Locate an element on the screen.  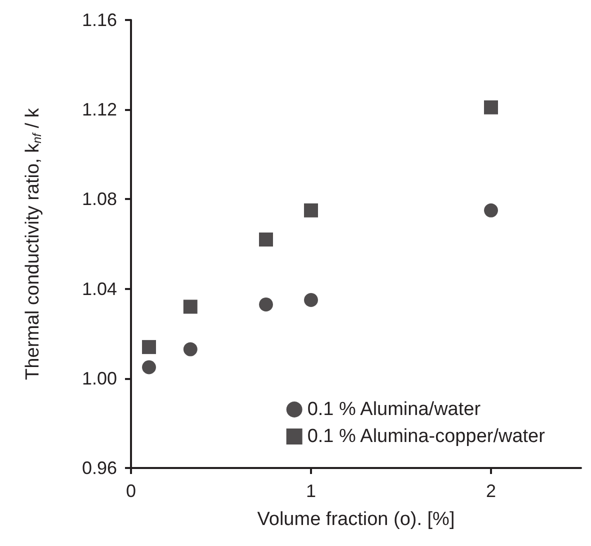
y-tick-label: 0.96 is located at coordinates (99, 468).